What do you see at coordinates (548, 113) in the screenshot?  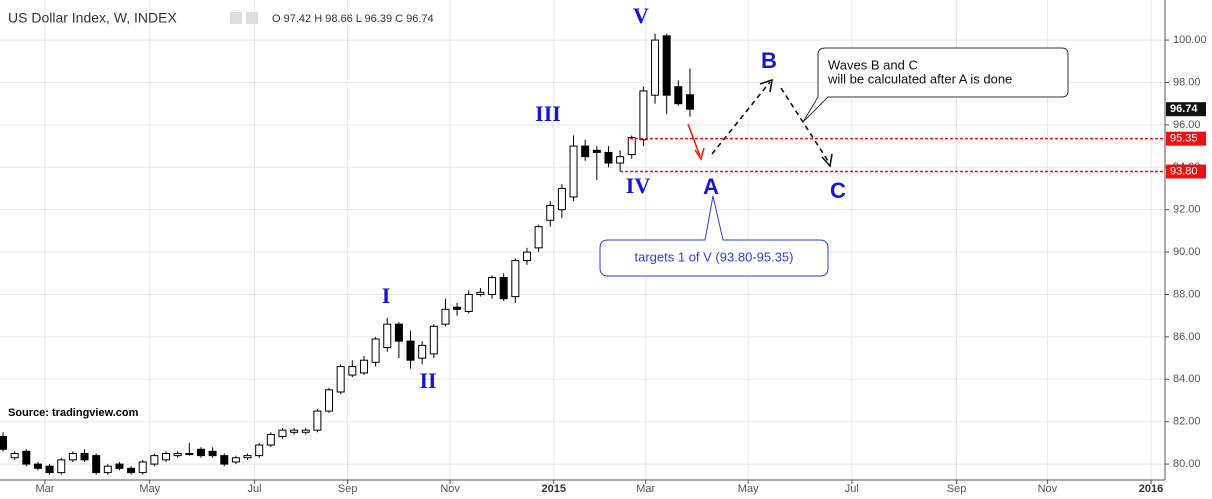 I see `wave-label: III` at bounding box center [548, 113].